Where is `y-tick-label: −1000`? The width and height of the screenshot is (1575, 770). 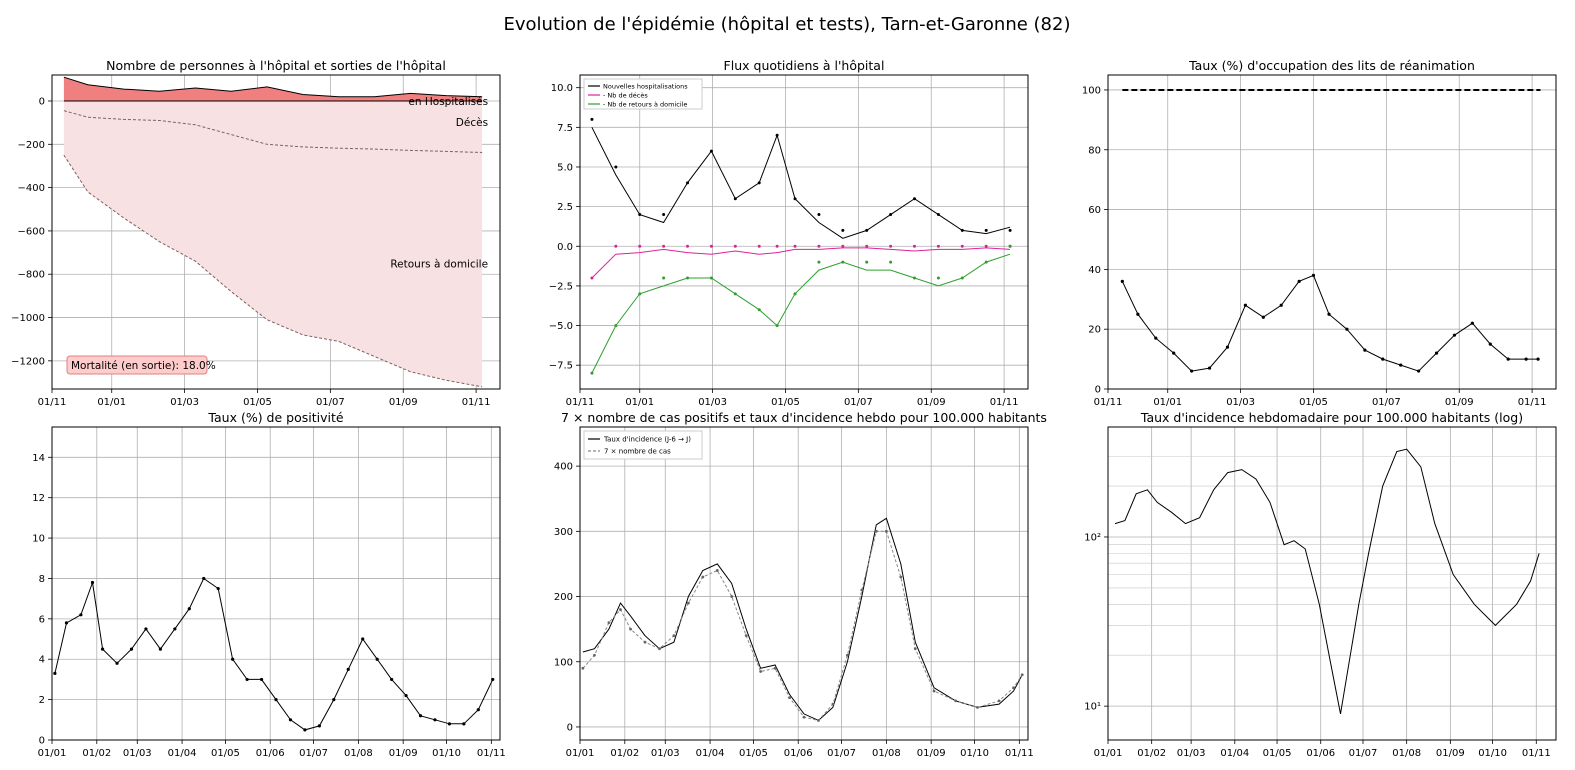
y-tick-label: −1000 is located at coordinates (28, 318).